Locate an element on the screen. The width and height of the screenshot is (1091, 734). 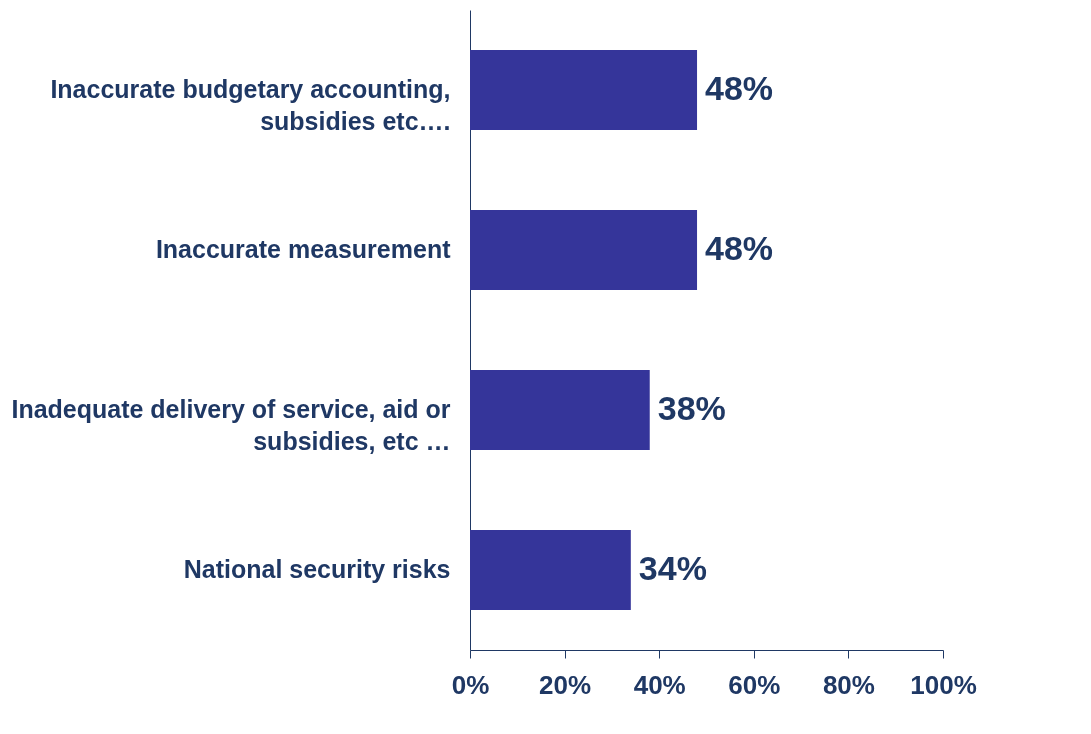
data-label: 34% is located at coordinates (672, 568).